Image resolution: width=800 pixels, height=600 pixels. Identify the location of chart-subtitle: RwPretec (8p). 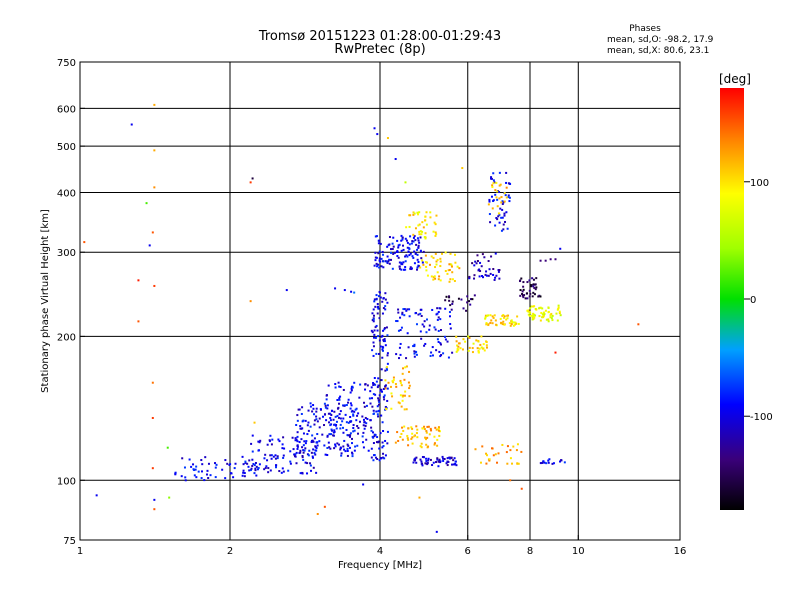
(379, 49).